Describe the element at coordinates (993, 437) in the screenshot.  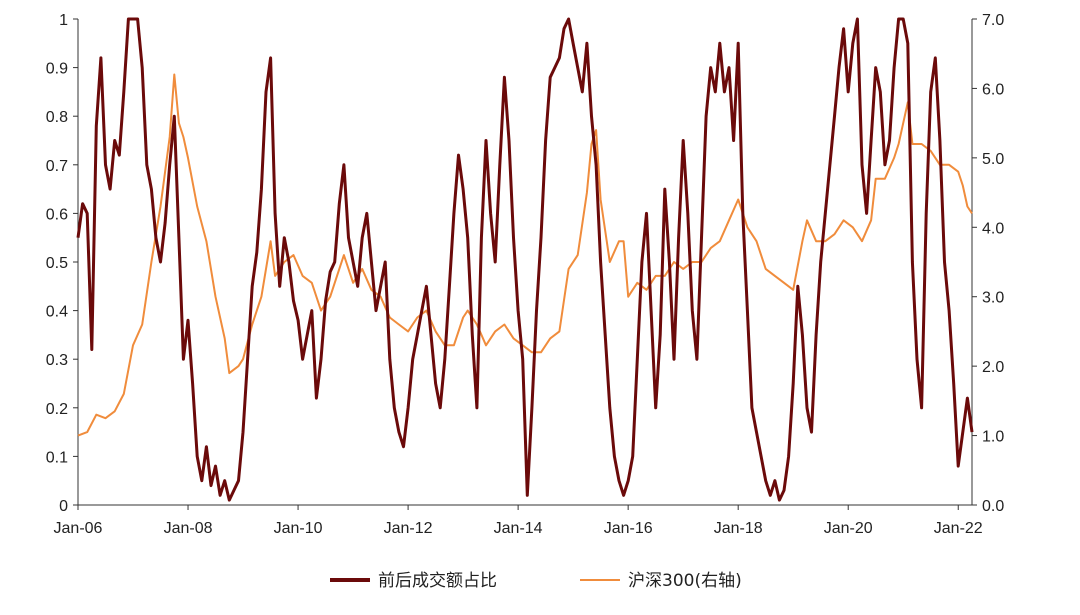
I see `right-tick-label: 1.0` at that location.